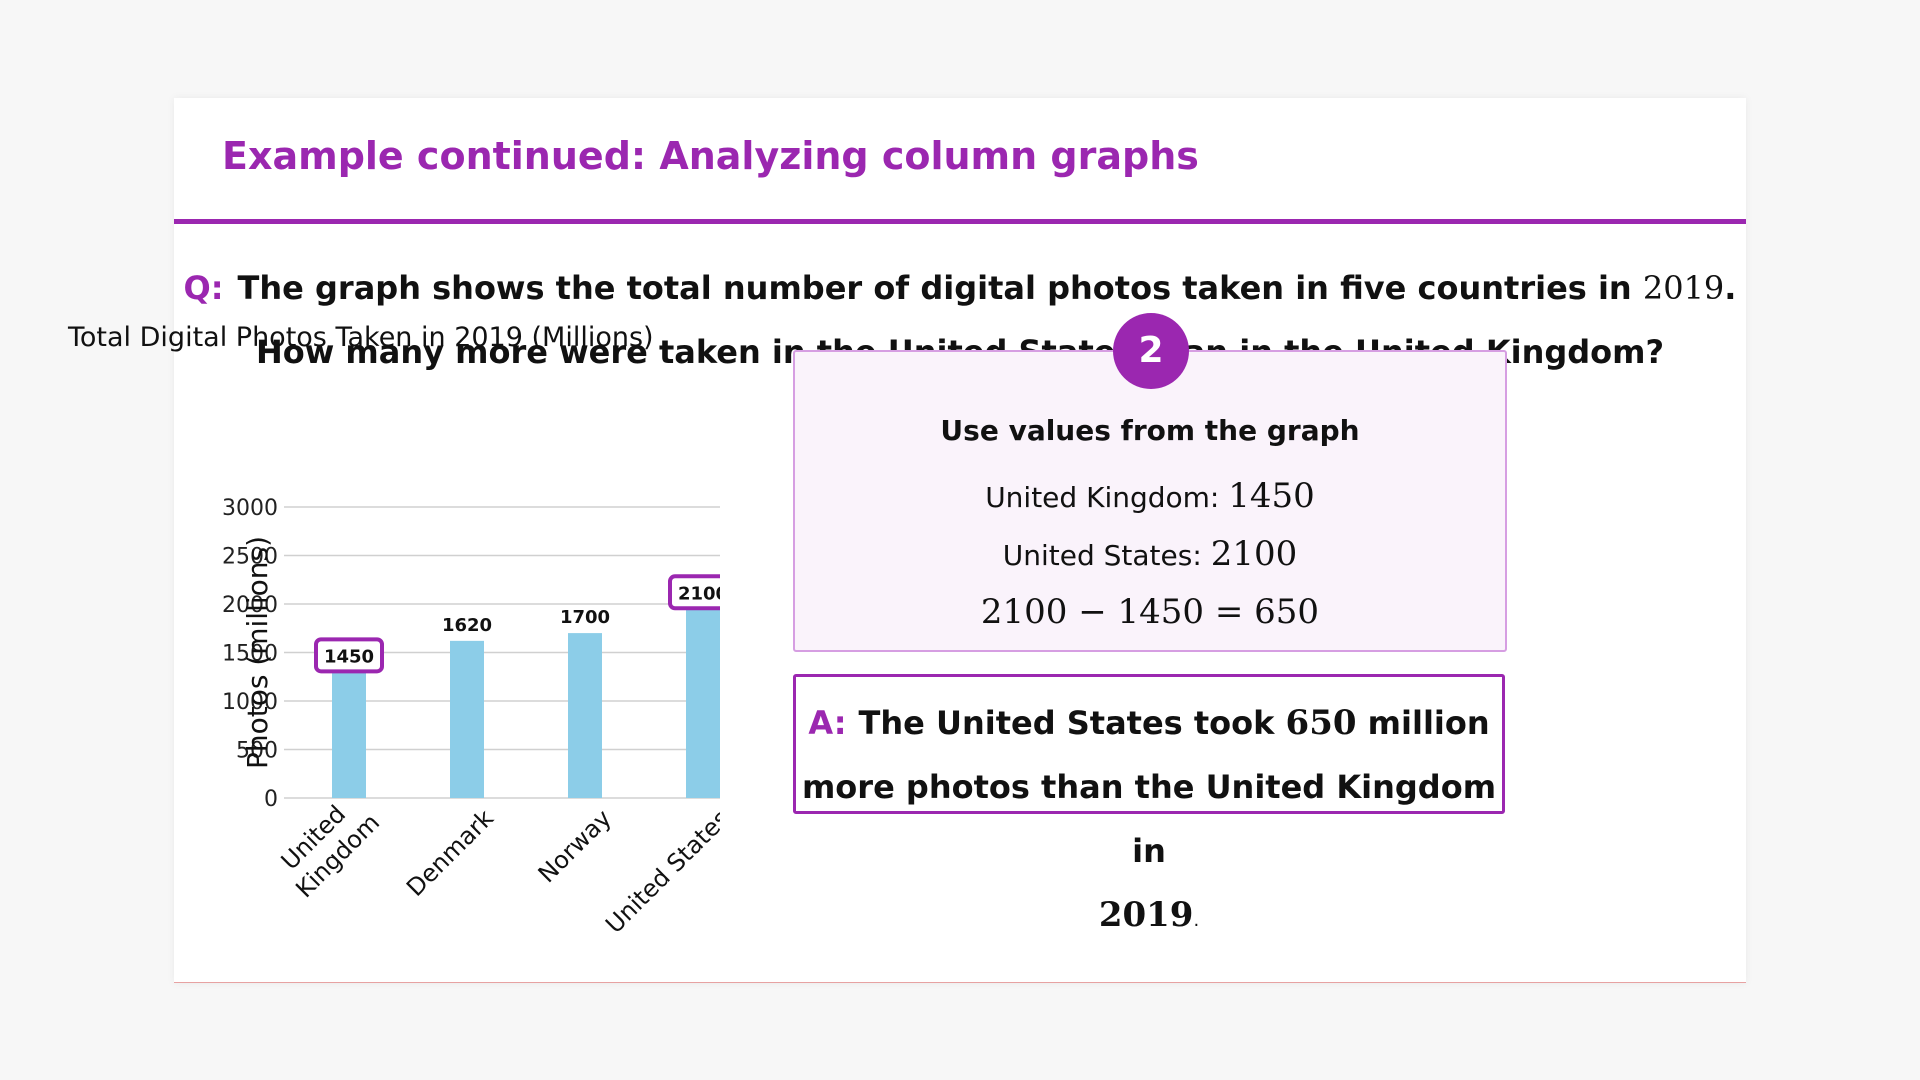 The height and width of the screenshot is (1080, 1920). Describe the element at coordinates (250, 557) in the screenshot. I see `y-tick-label: 2500` at that location.